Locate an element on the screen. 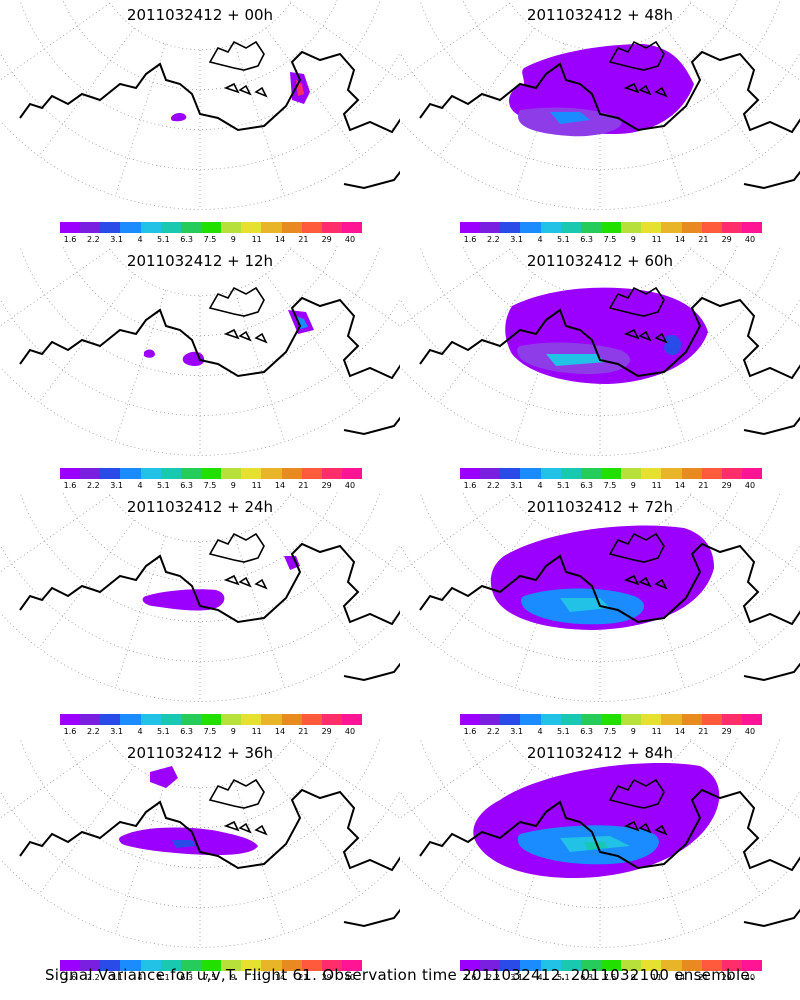 Image resolution: width=800 pixels, height=1000 pixels. panel-title: 2011032412 + 24h is located at coordinates (200, 507).